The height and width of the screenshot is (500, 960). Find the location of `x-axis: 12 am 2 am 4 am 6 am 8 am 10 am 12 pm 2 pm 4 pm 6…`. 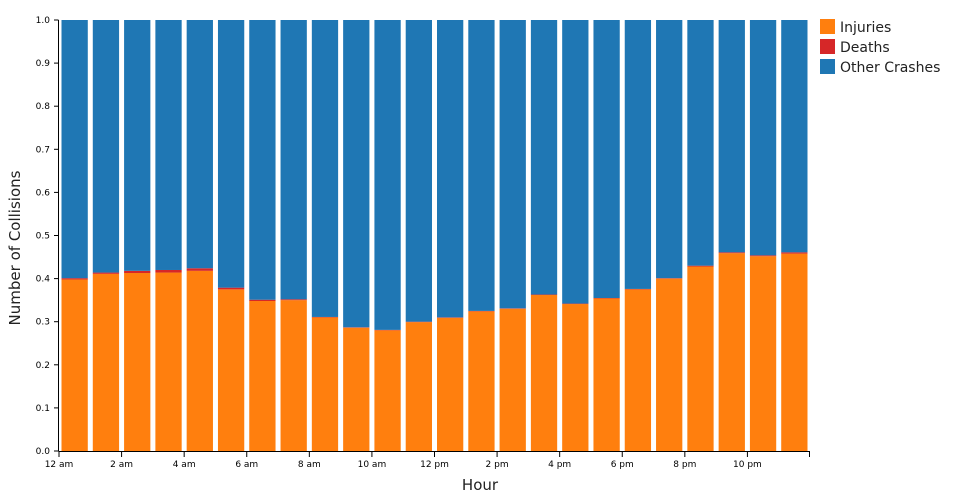

x-axis: 12 am 2 am 4 am 6 am 8 am 10 am 12 pm 2 pm 4 pm 6… is located at coordinates (427, 460).